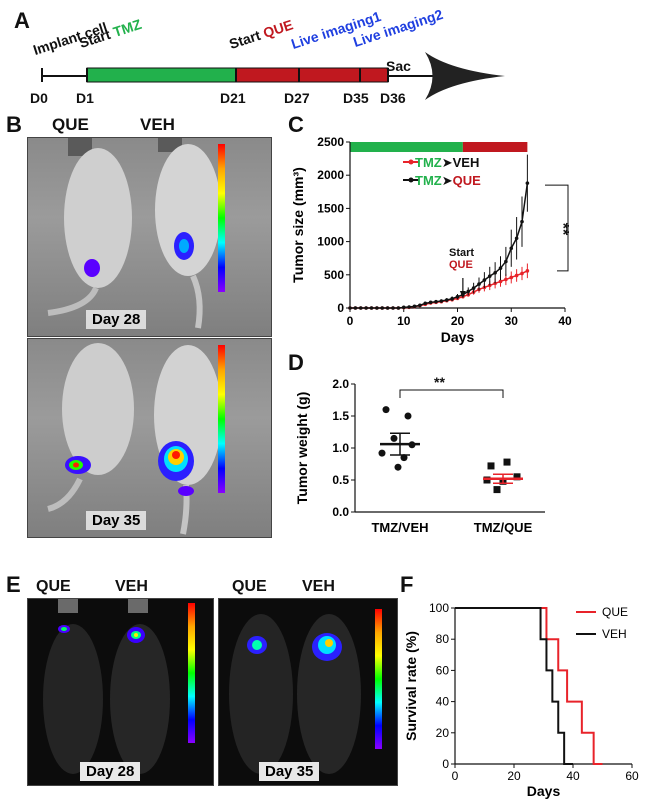 The image size is (650, 799). Describe the element at coordinates (632, 776) in the screenshot. I see `x-tick-label: 60` at that location.